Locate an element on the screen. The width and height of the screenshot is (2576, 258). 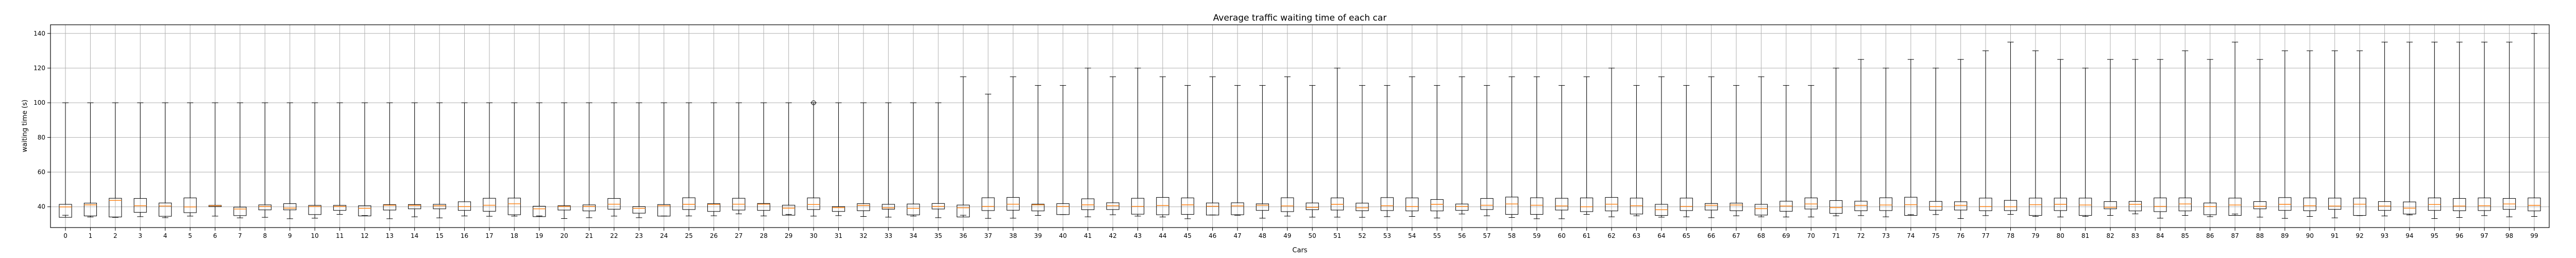
x-tick-label: 75 is located at coordinates (1936, 235).